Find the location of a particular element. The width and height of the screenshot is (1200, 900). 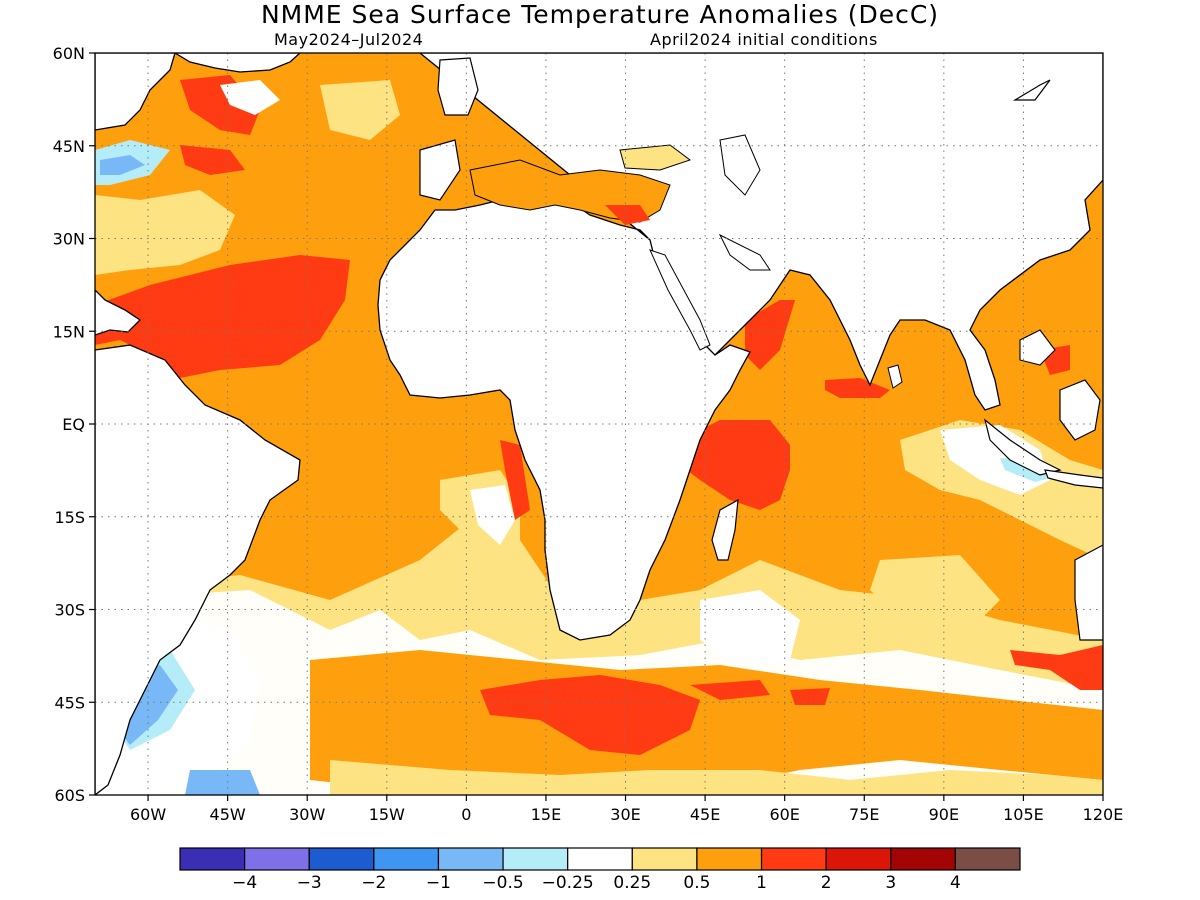

lon-tick-label: 0 is located at coordinates (466, 814).